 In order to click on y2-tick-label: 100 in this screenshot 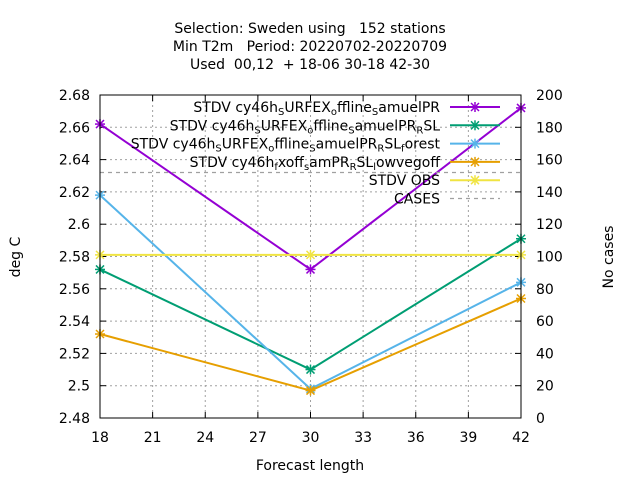, I will do `click(549, 258)`.